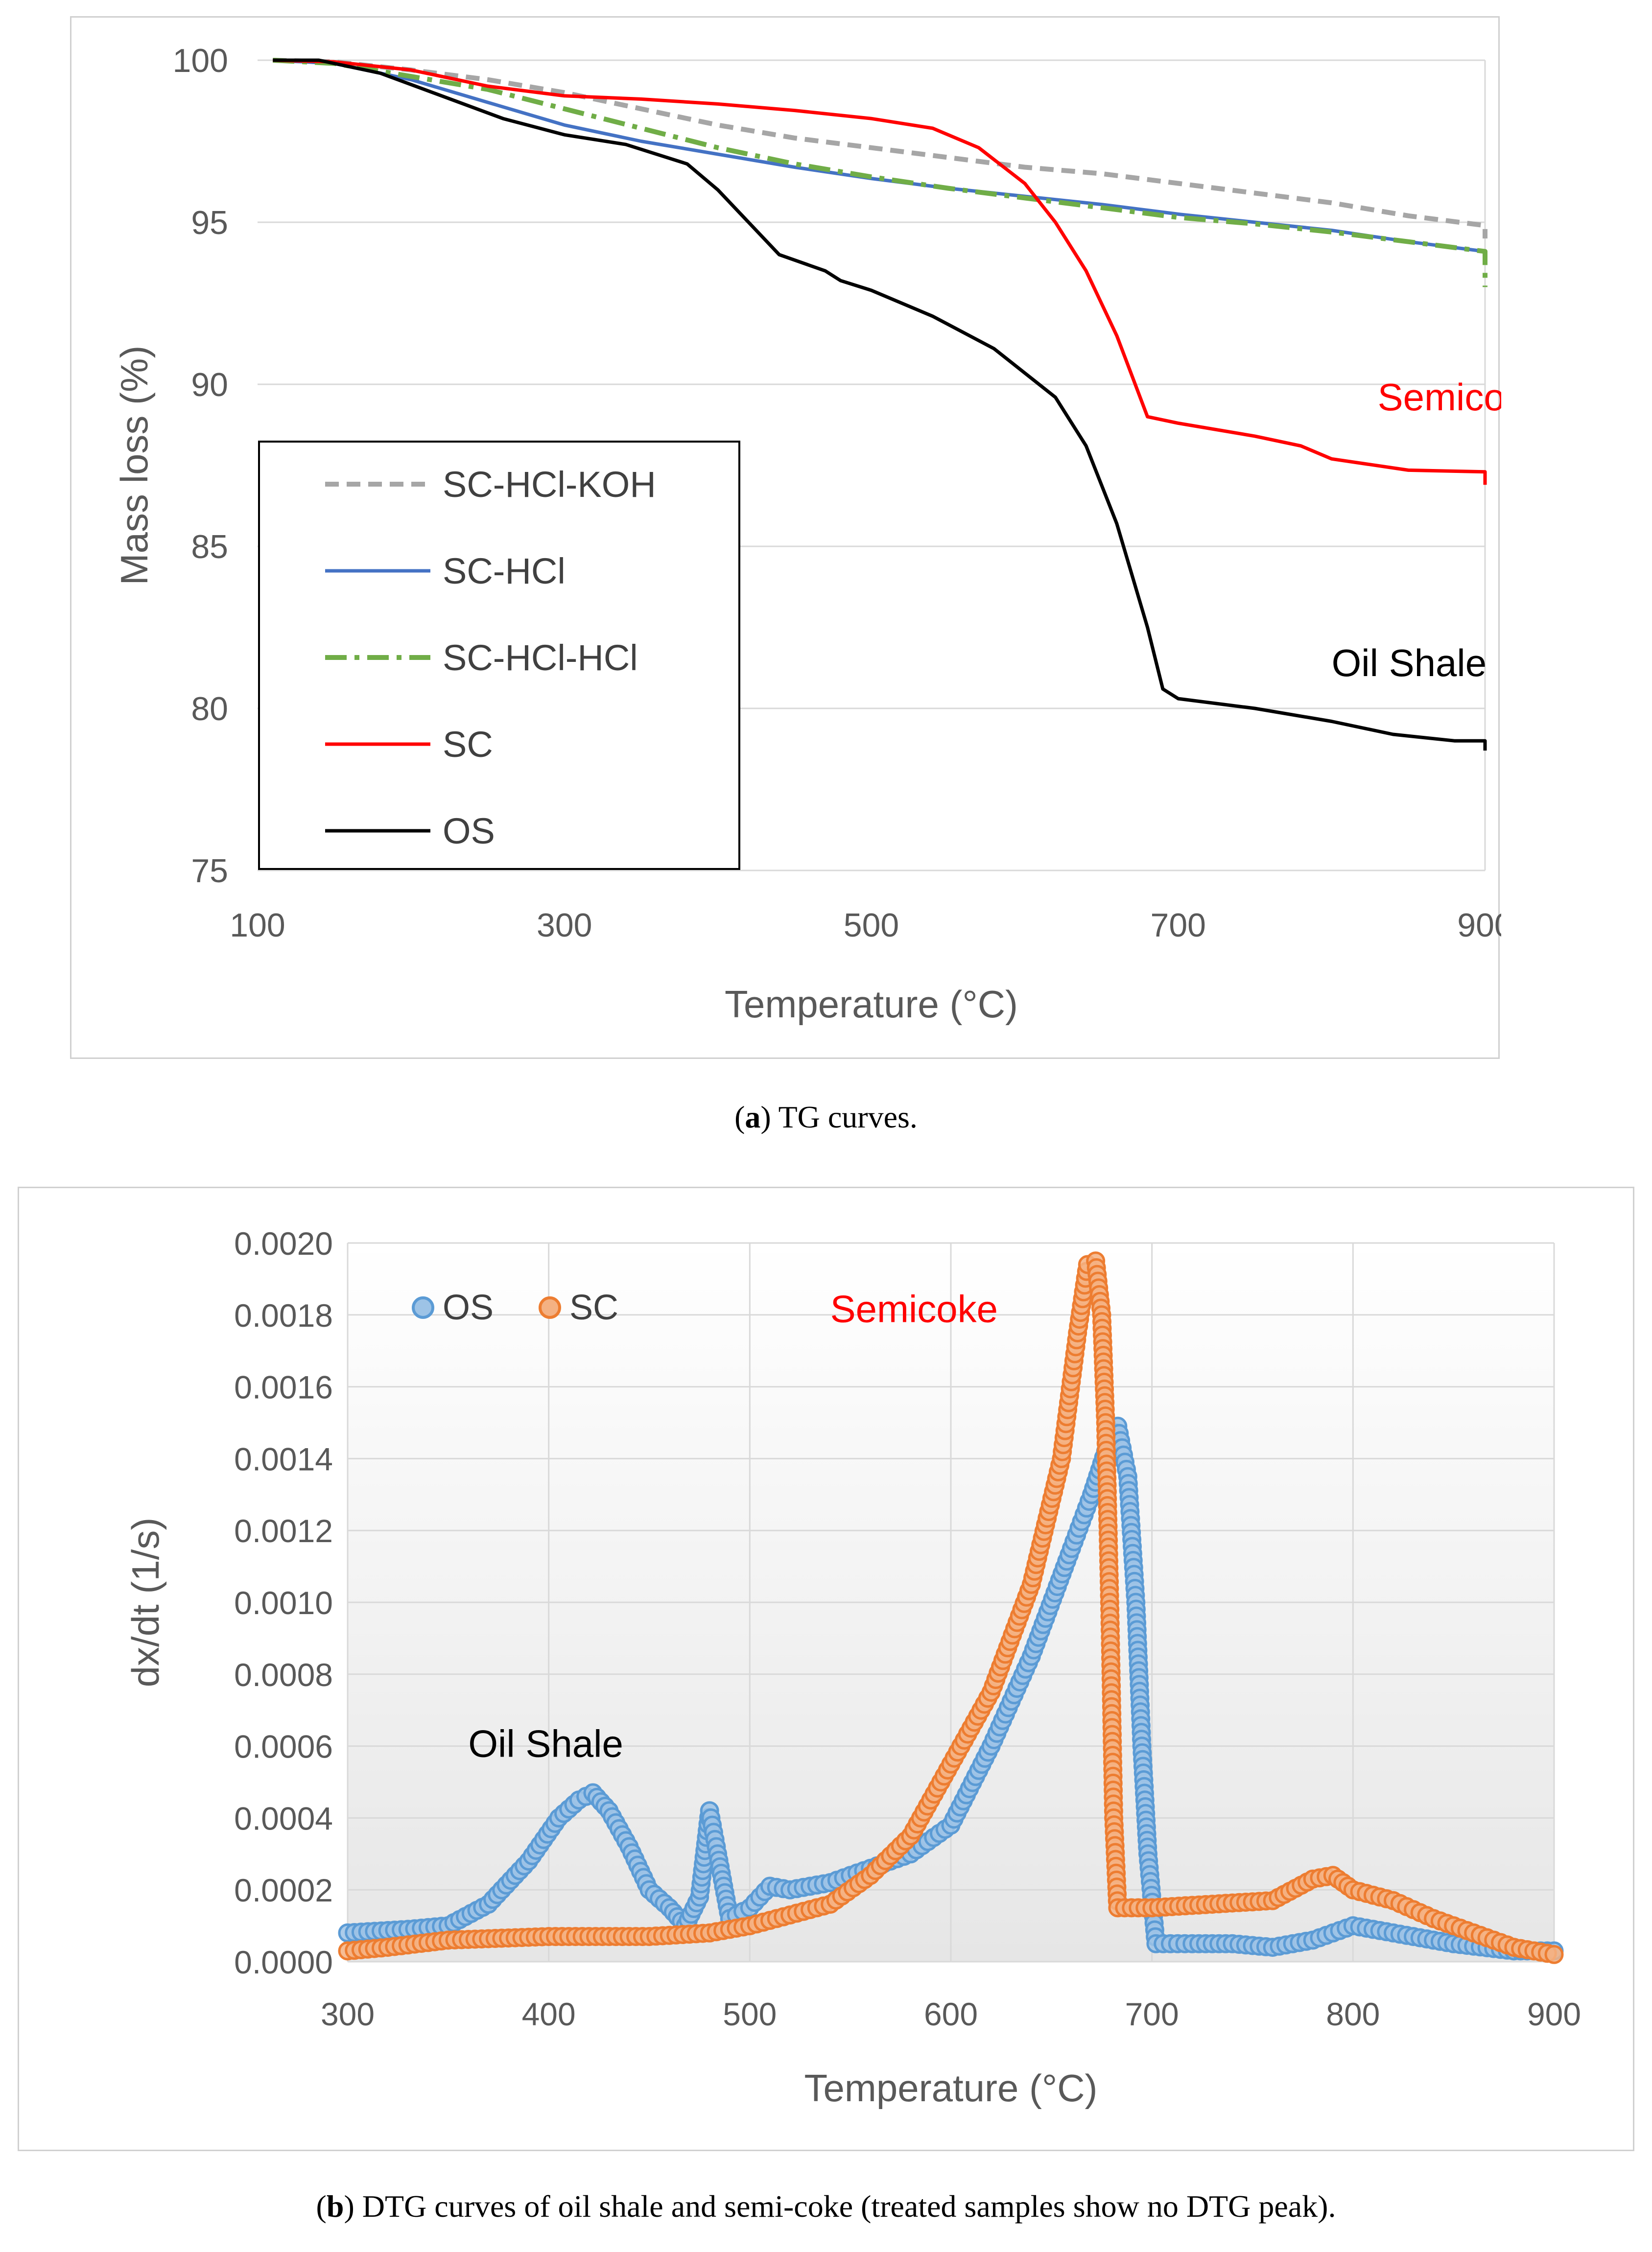  Describe the element at coordinates (423, 1308) in the screenshot. I see `legend-marker-os` at that location.